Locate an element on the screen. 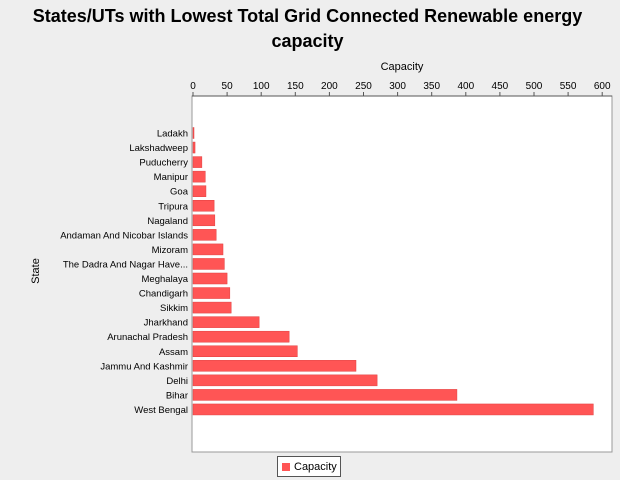 Image resolution: width=620 pixels, height=480 pixels. category-label: Sikkim is located at coordinates (174, 308).